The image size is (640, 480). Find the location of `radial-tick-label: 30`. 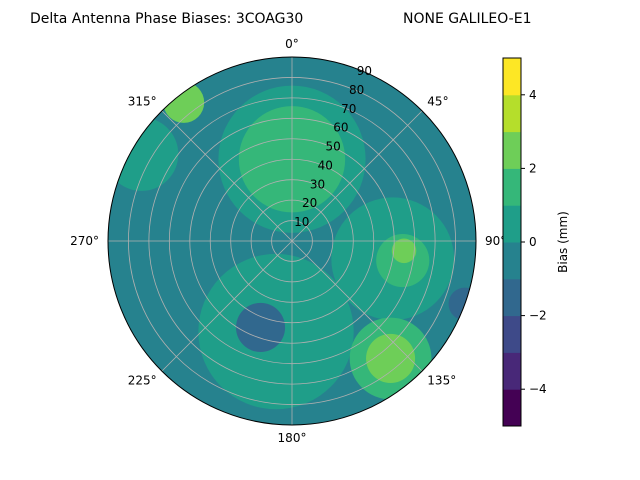

radial-tick-label: 30 is located at coordinates (317, 184).